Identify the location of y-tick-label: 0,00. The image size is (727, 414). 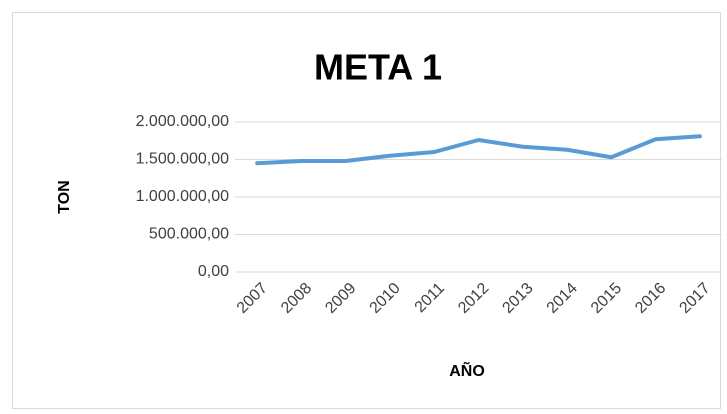
(213, 271).